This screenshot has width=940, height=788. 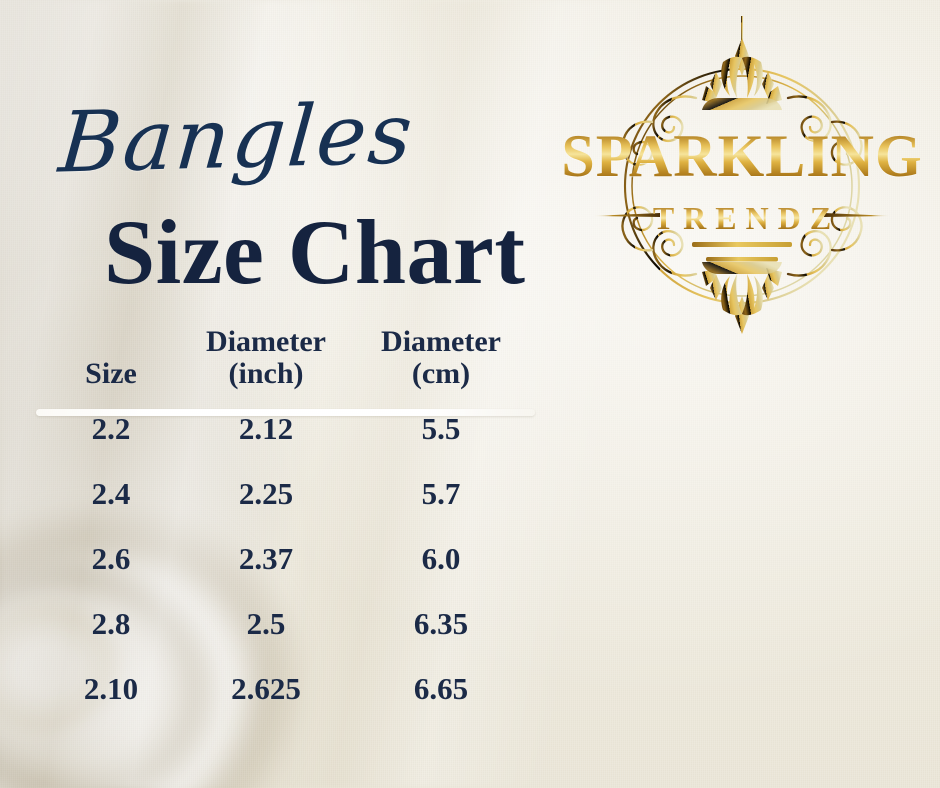 I want to click on cell-inch: 2.25, so click(x=266, y=493).